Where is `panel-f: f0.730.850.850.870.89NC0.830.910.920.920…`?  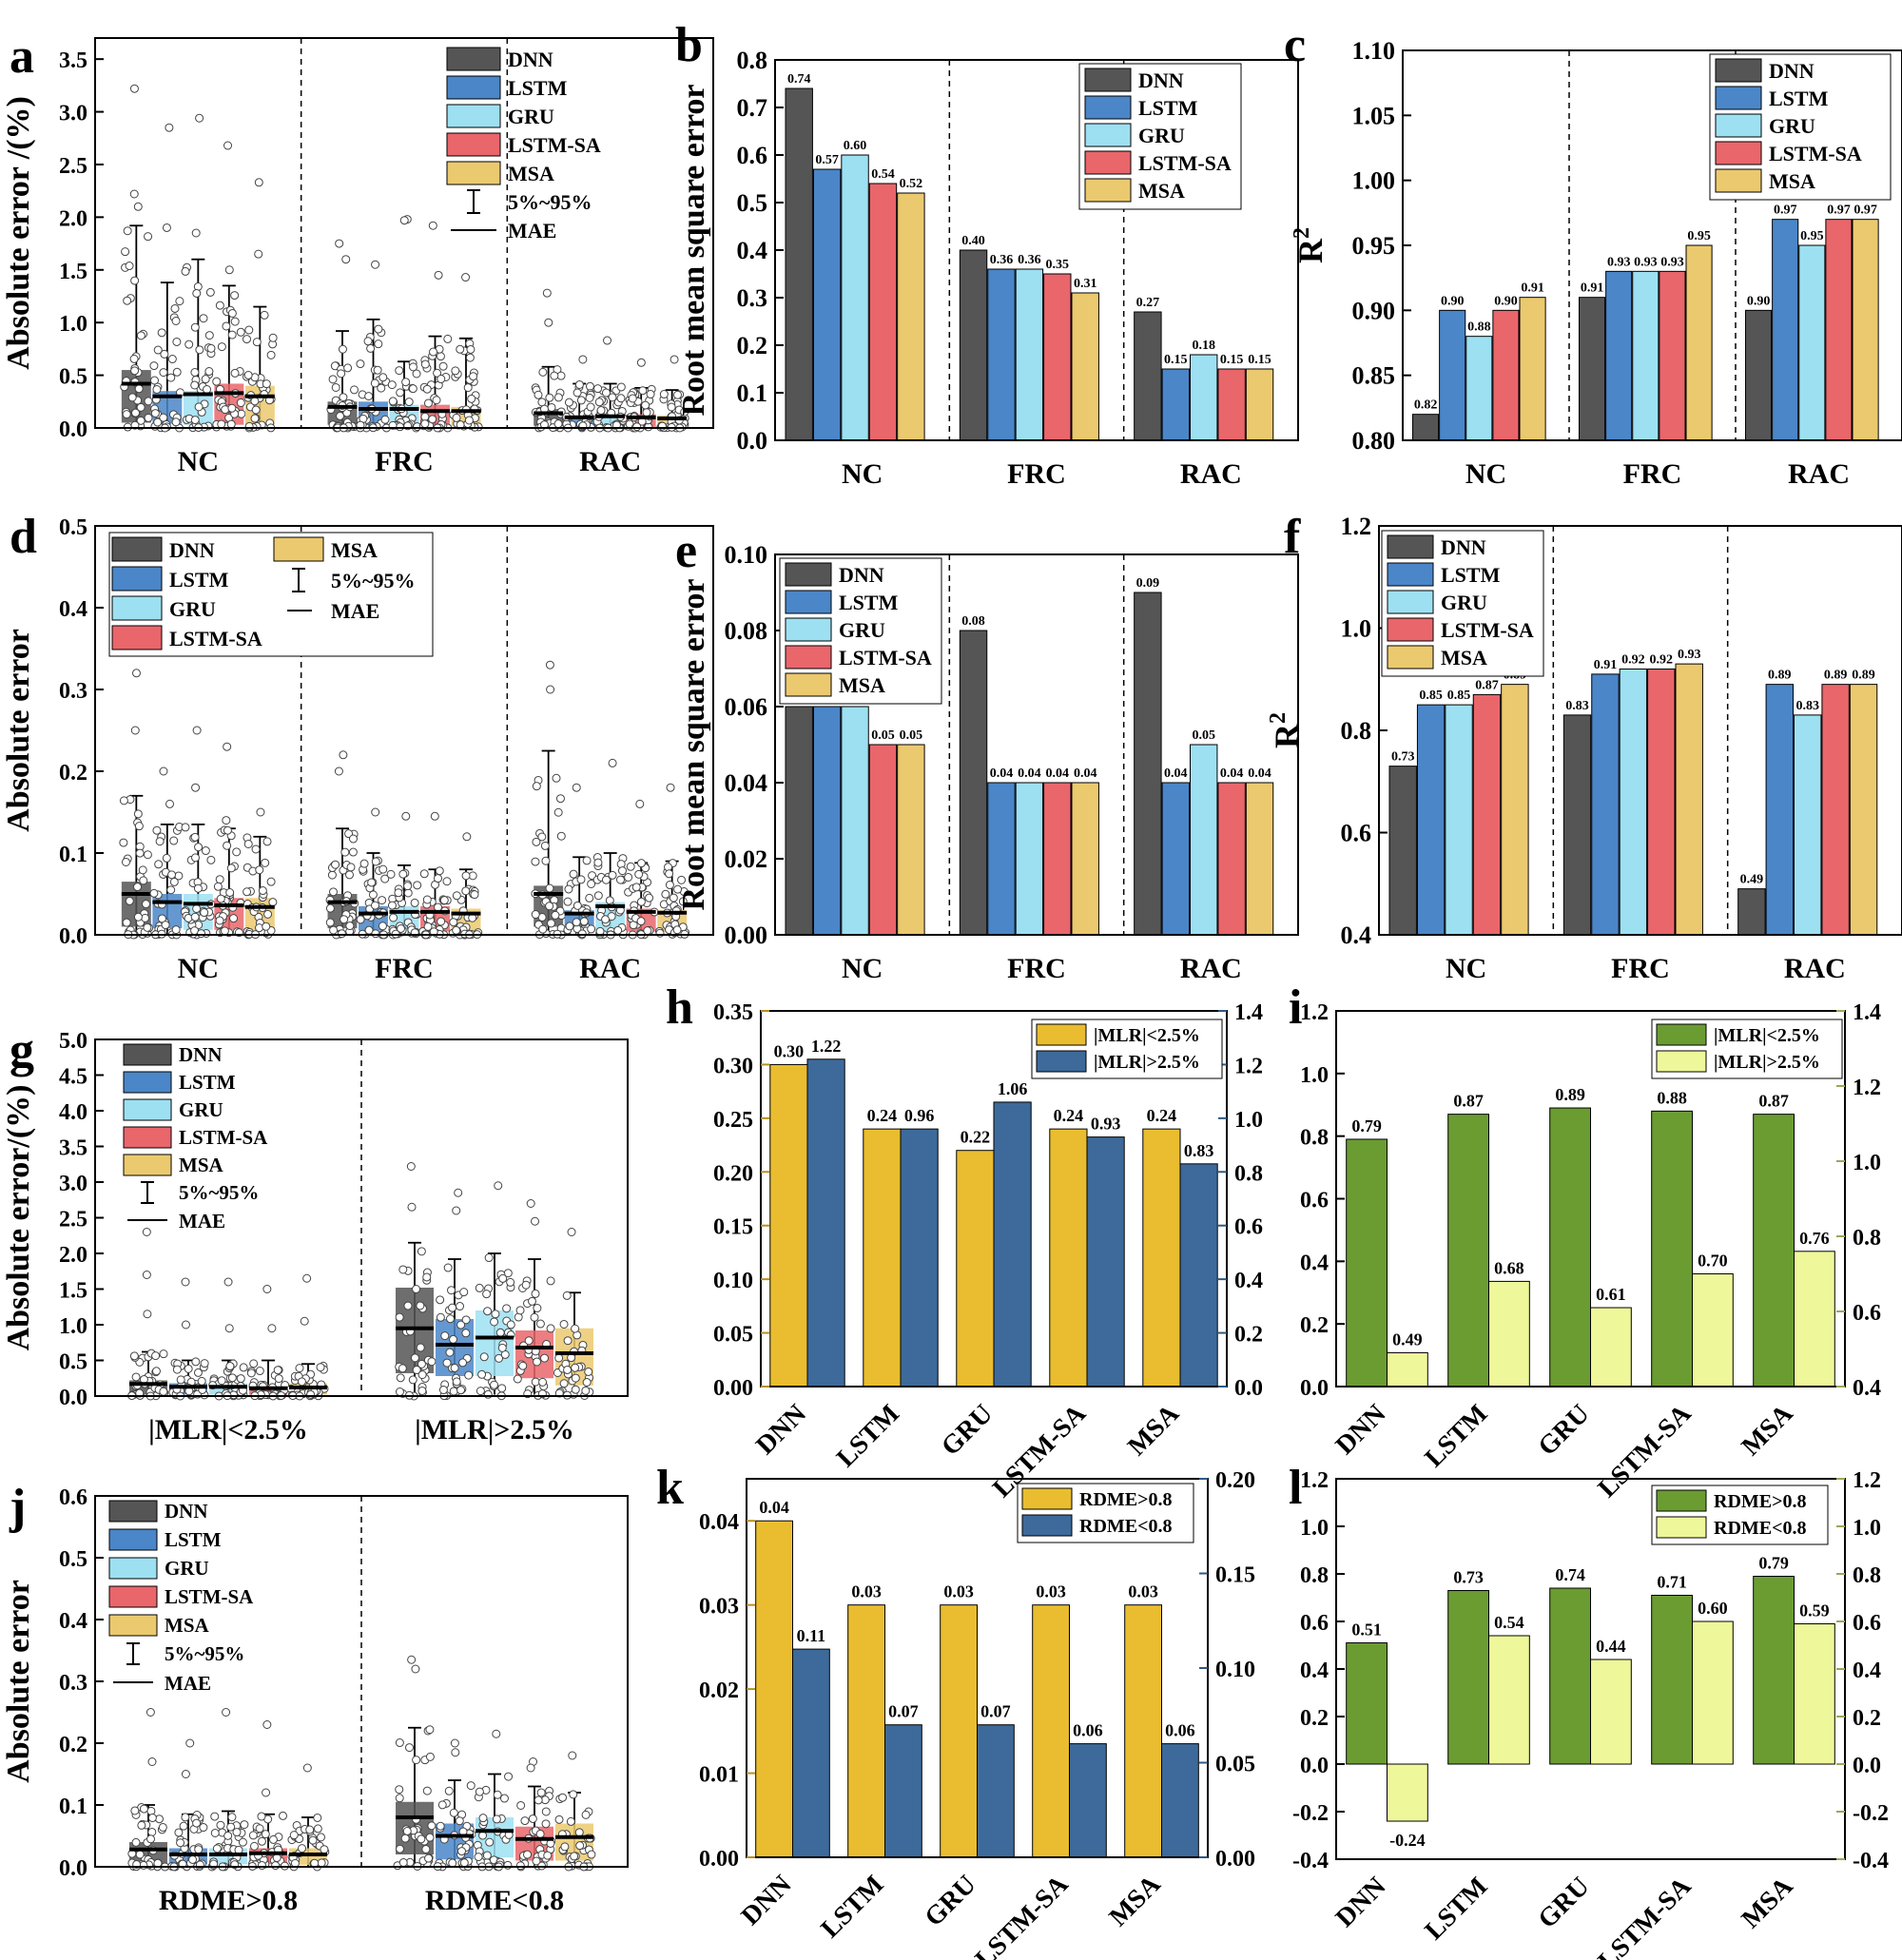 panel-f: f0.730.850.850.870.89NC0.830.910.920.920… is located at coordinates (1584, 747).